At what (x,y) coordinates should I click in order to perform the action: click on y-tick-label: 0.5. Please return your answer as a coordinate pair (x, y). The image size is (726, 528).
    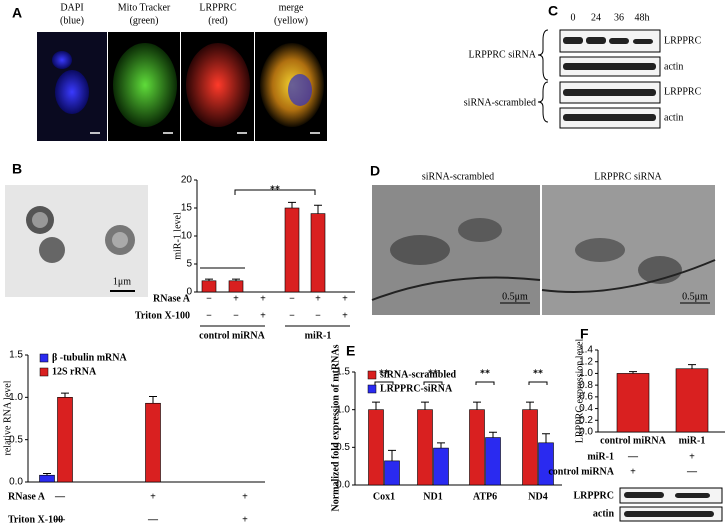
    Looking at the image, I should click on (343, 447).